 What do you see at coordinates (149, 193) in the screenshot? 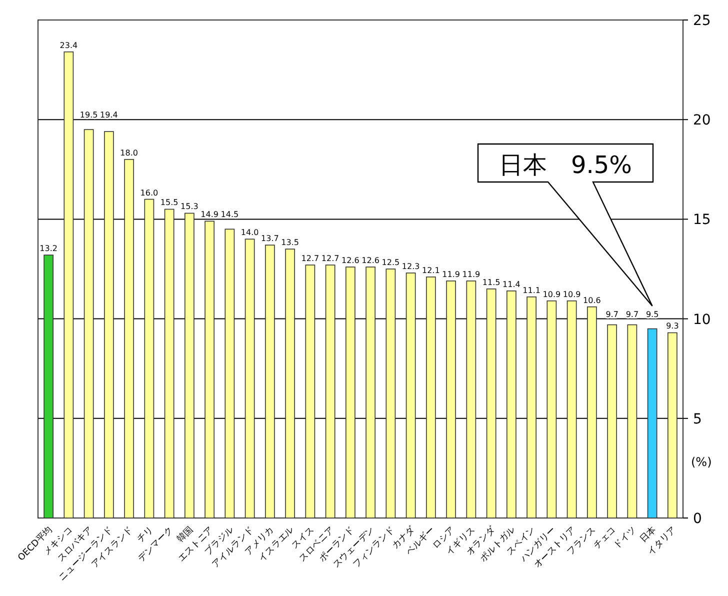
I see `data-label: 16.0` at bounding box center [149, 193].